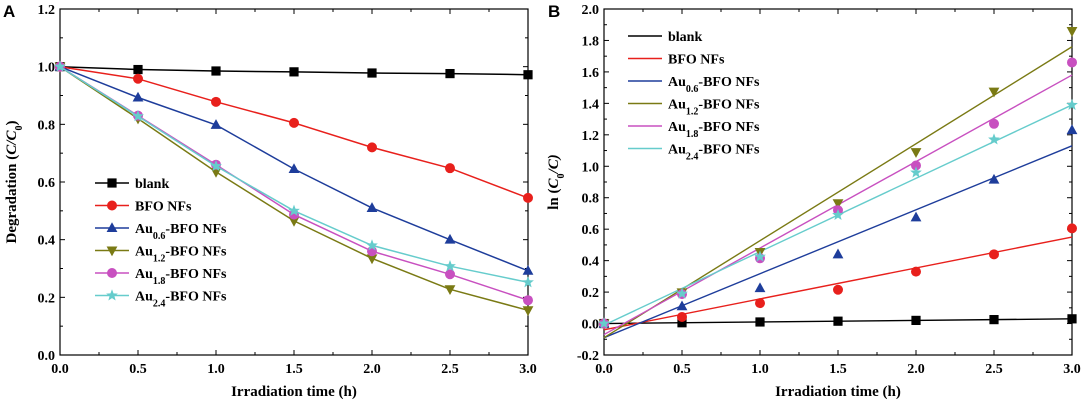  What do you see at coordinates (294, 392) in the screenshot?
I see `x-axis-label: Irradiation time (h)` at bounding box center [294, 392].